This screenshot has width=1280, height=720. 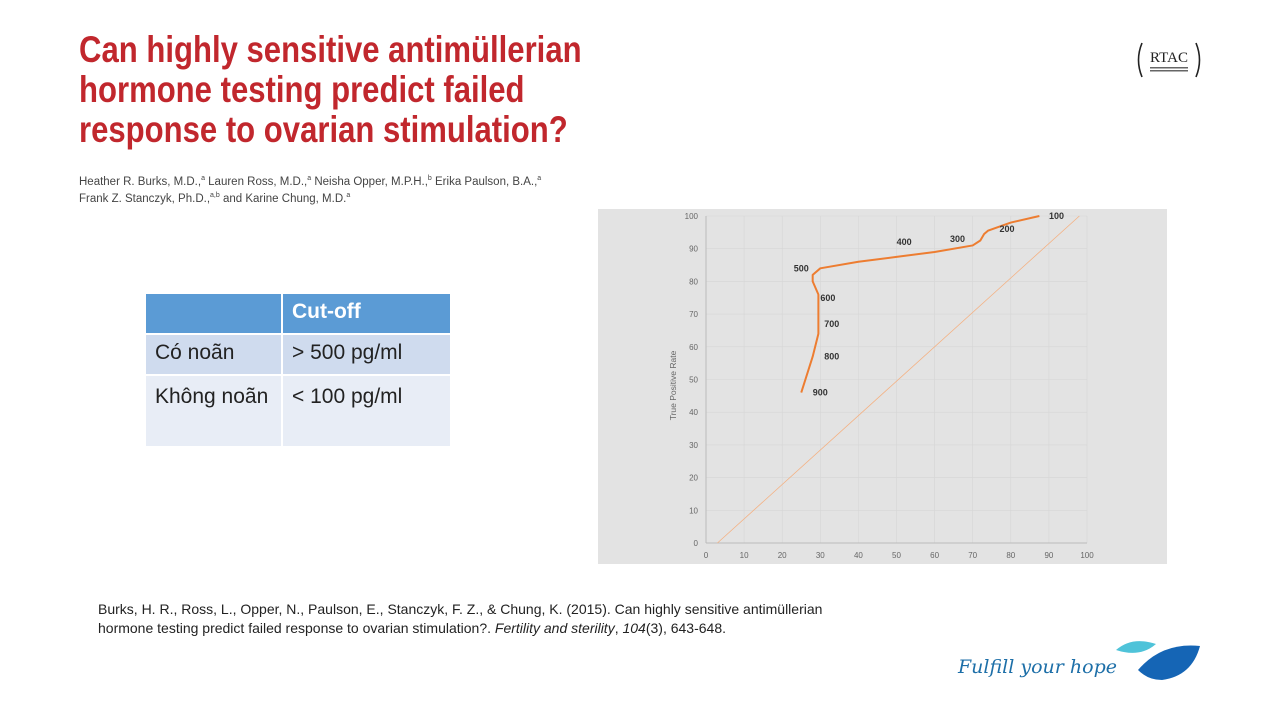 What do you see at coordinates (692, 216) in the screenshot?
I see `y-tick-label: 100` at bounding box center [692, 216].